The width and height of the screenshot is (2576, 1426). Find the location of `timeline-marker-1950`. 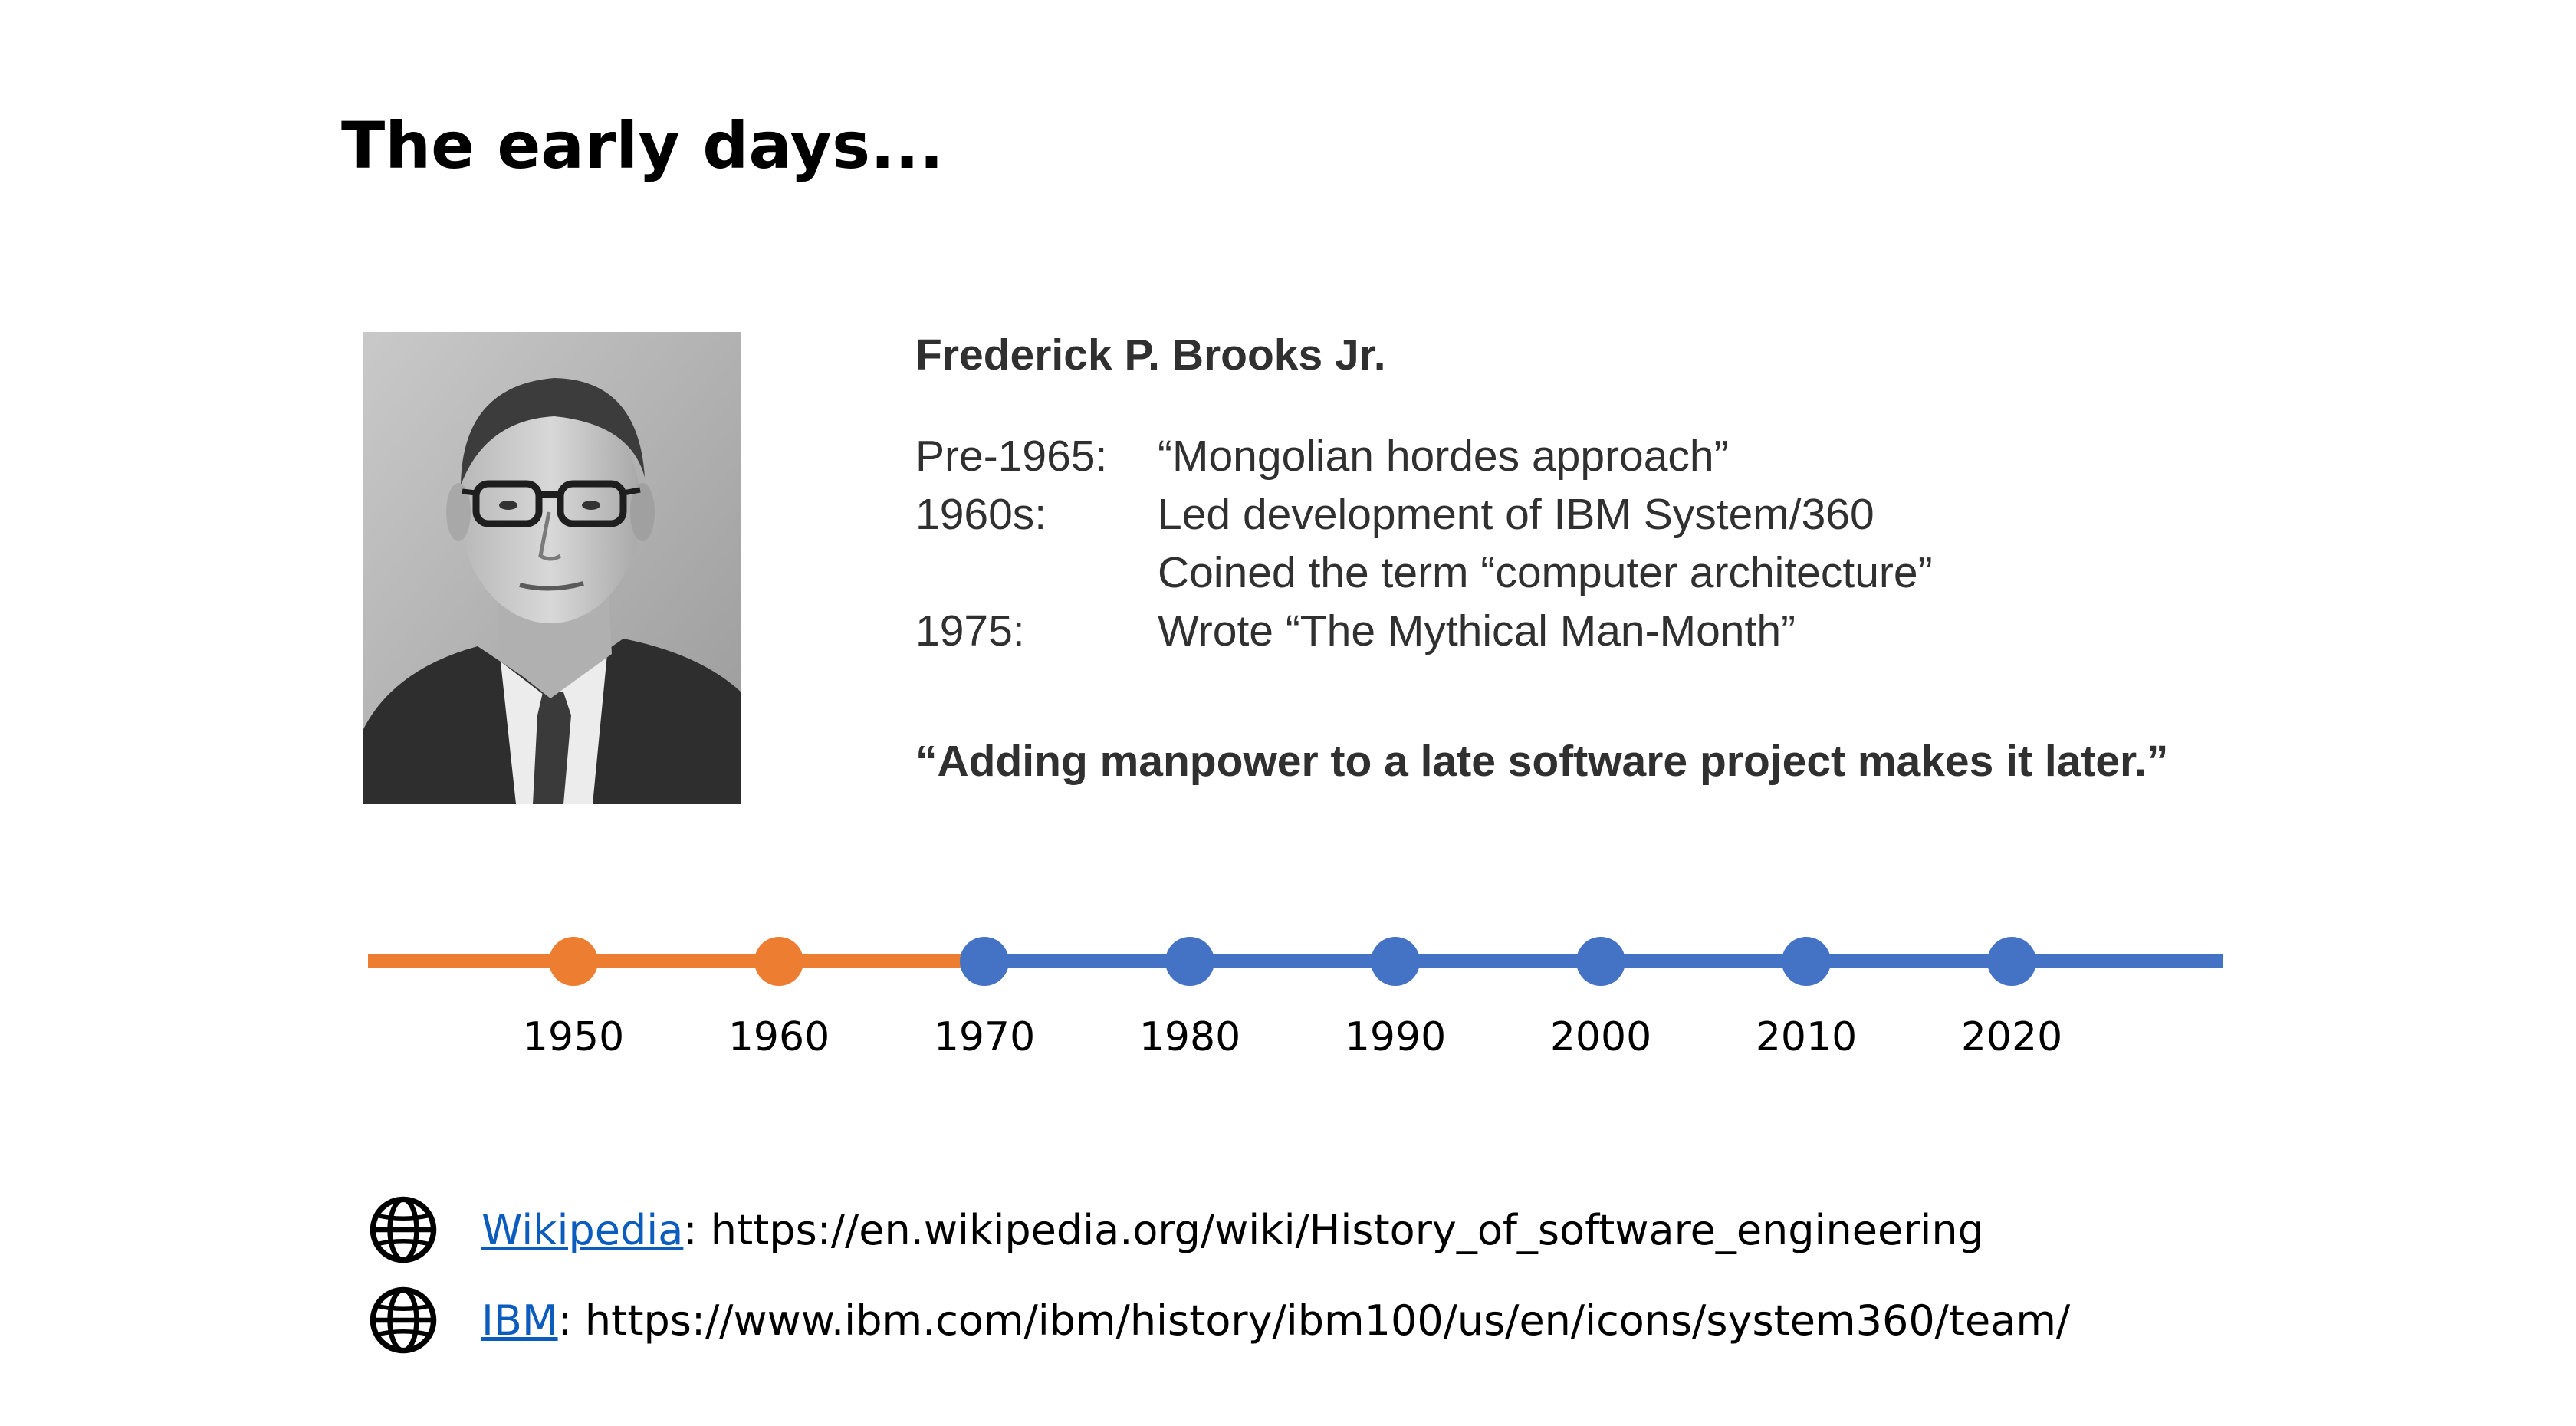

timeline-marker-1950 is located at coordinates (574, 962).